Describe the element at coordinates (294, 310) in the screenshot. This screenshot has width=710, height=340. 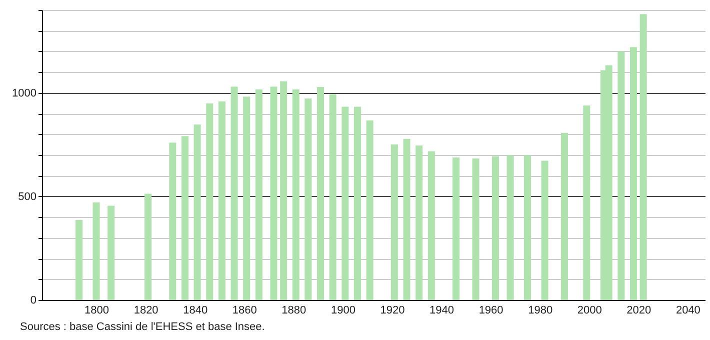
I see `x-tick-label: 1880` at that location.